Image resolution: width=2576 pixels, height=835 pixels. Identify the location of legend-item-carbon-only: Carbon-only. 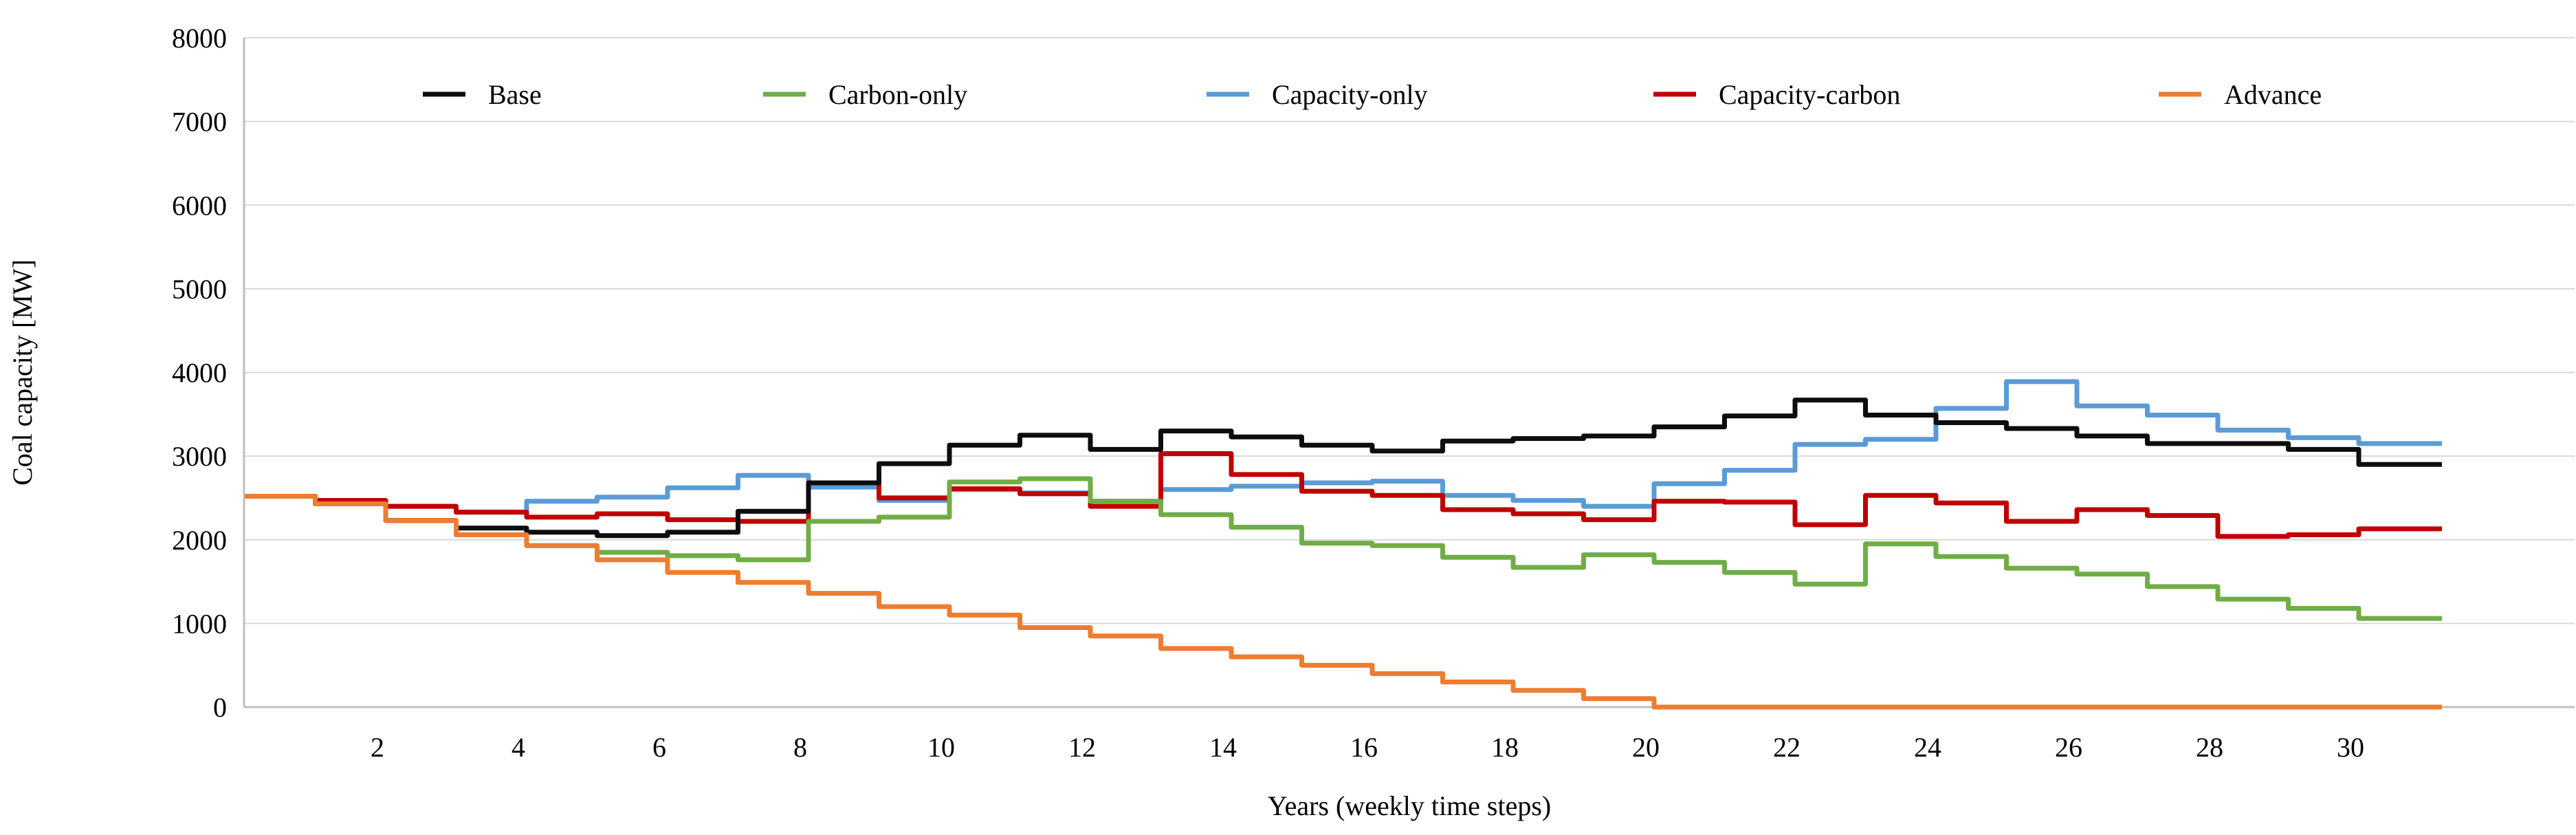
(865, 94).